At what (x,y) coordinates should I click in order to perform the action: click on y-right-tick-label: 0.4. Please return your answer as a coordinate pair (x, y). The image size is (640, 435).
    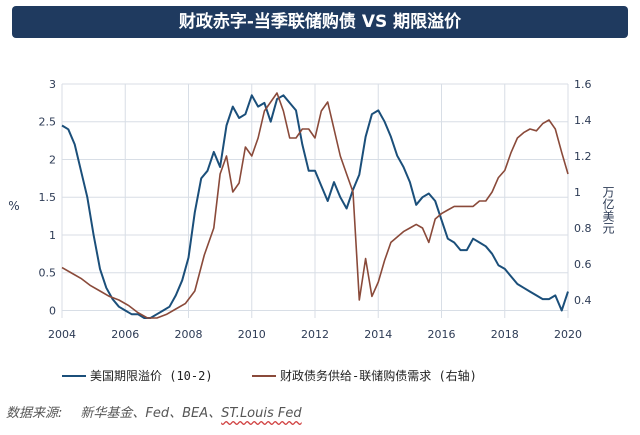
    Looking at the image, I should click on (583, 300).